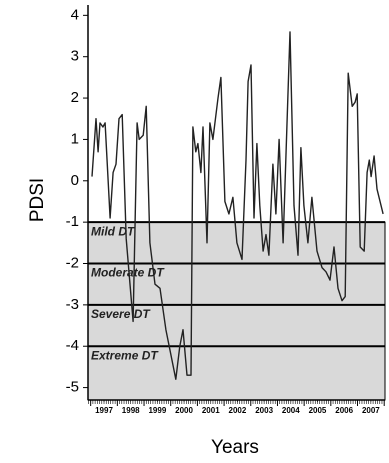 The width and height of the screenshot is (389, 463). What do you see at coordinates (72, 262) in the screenshot?
I see `y-tick-label: -2` at bounding box center [72, 262].